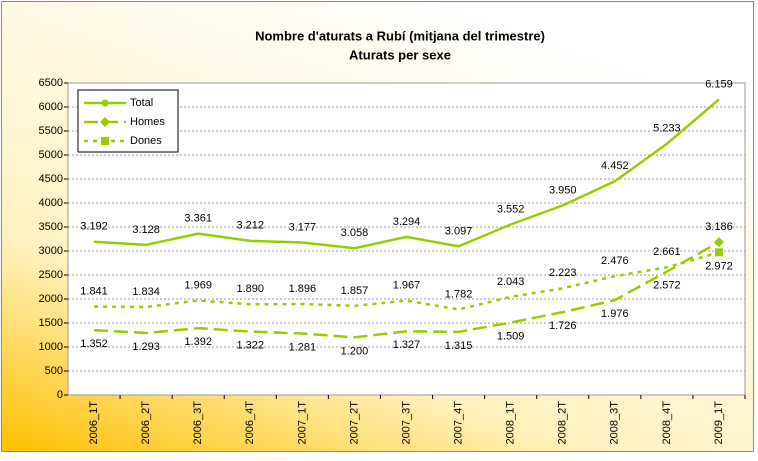 The image size is (758, 461). I want to click on x-tick-label: 2009_1T, so click(719, 423).